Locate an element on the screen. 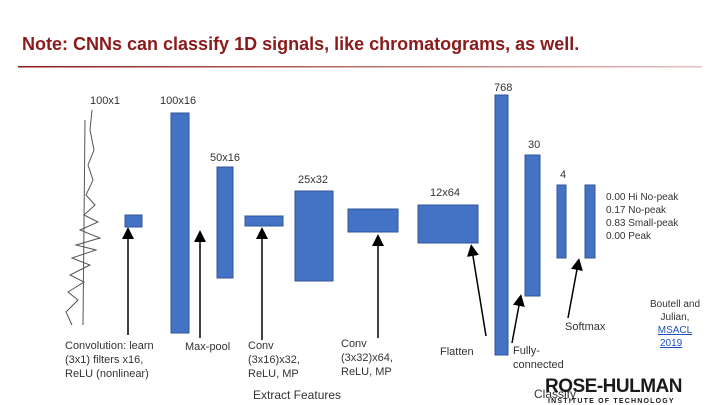 Image resolution: width=720 pixels, height=405 pixels. caption: (3x32)x64, is located at coordinates (367, 358).